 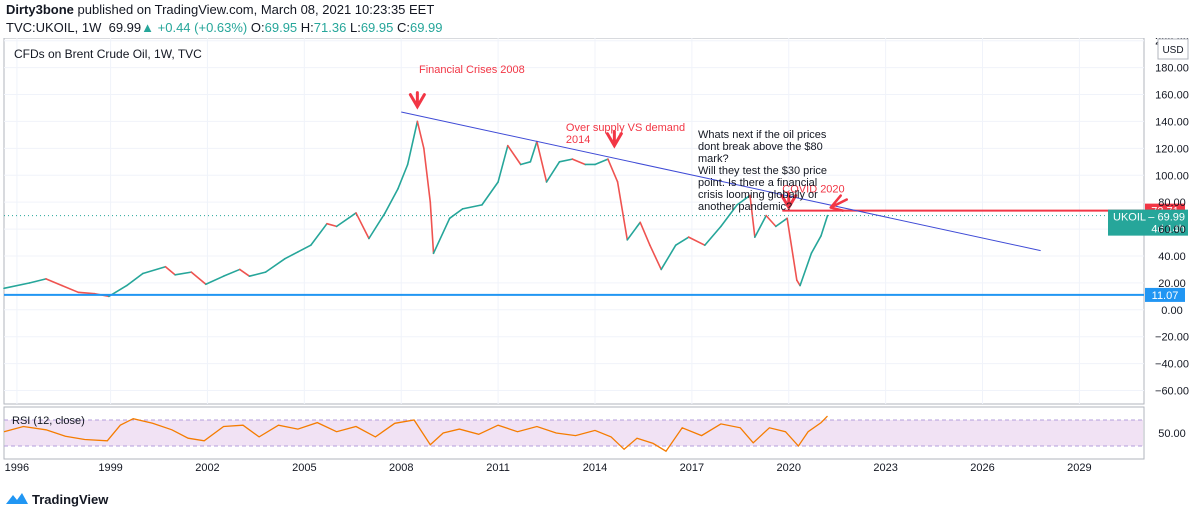 I want to click on x-tick-label: 2002, so click(x=207, y=468).